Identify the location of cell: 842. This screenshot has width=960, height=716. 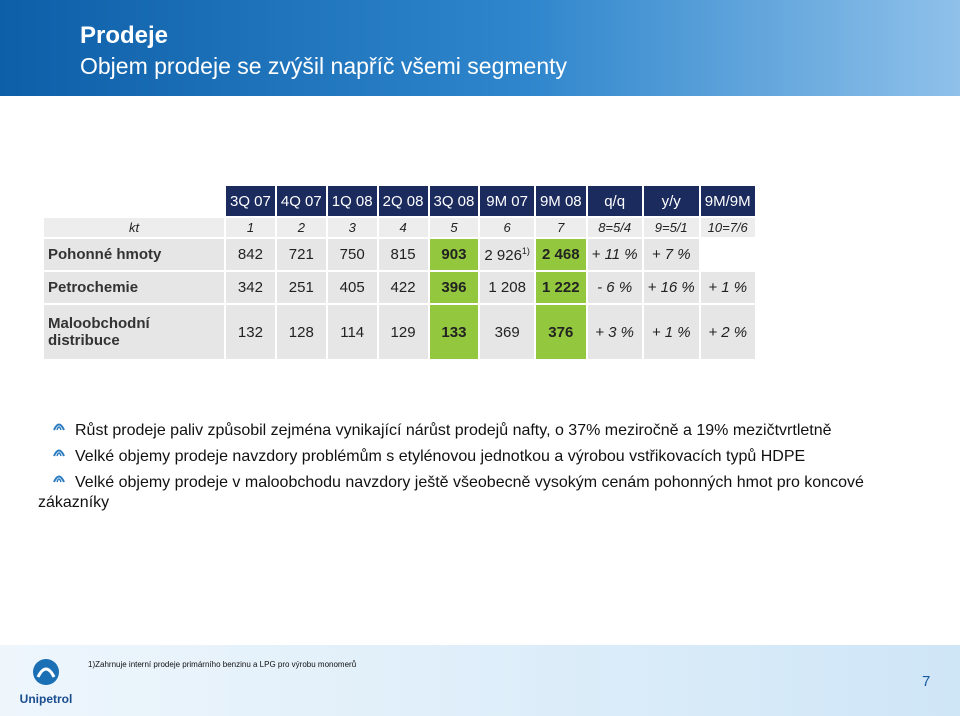
(250, 254).